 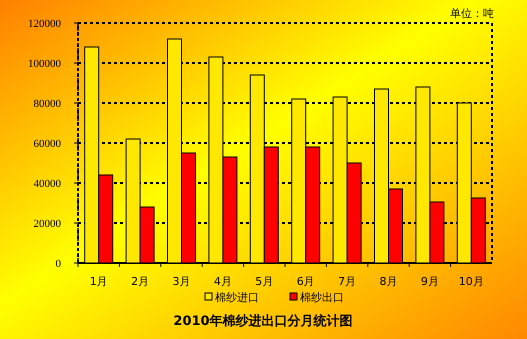 I want to click on x-tick-label: 8月, so click(x=389, y=281).